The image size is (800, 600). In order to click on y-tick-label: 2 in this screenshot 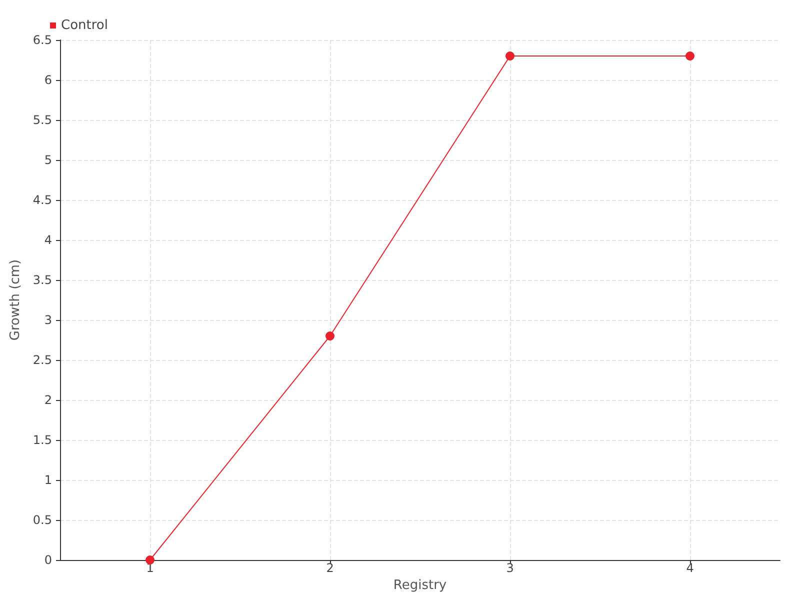, I will do `click(48, 400)`.